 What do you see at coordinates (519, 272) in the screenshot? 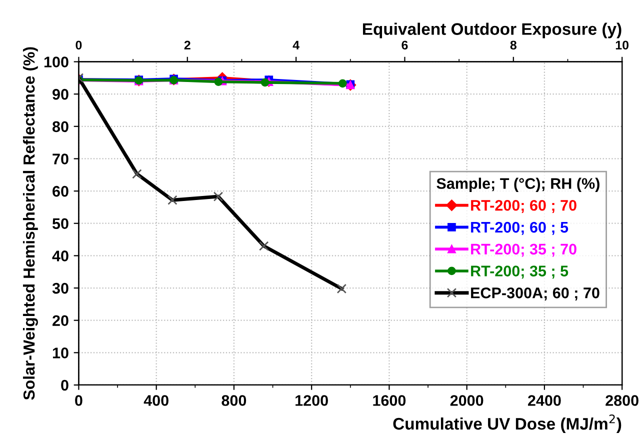
I see `legend-label: RT-200; 35 ; 5` at bounding box center [519, 272].